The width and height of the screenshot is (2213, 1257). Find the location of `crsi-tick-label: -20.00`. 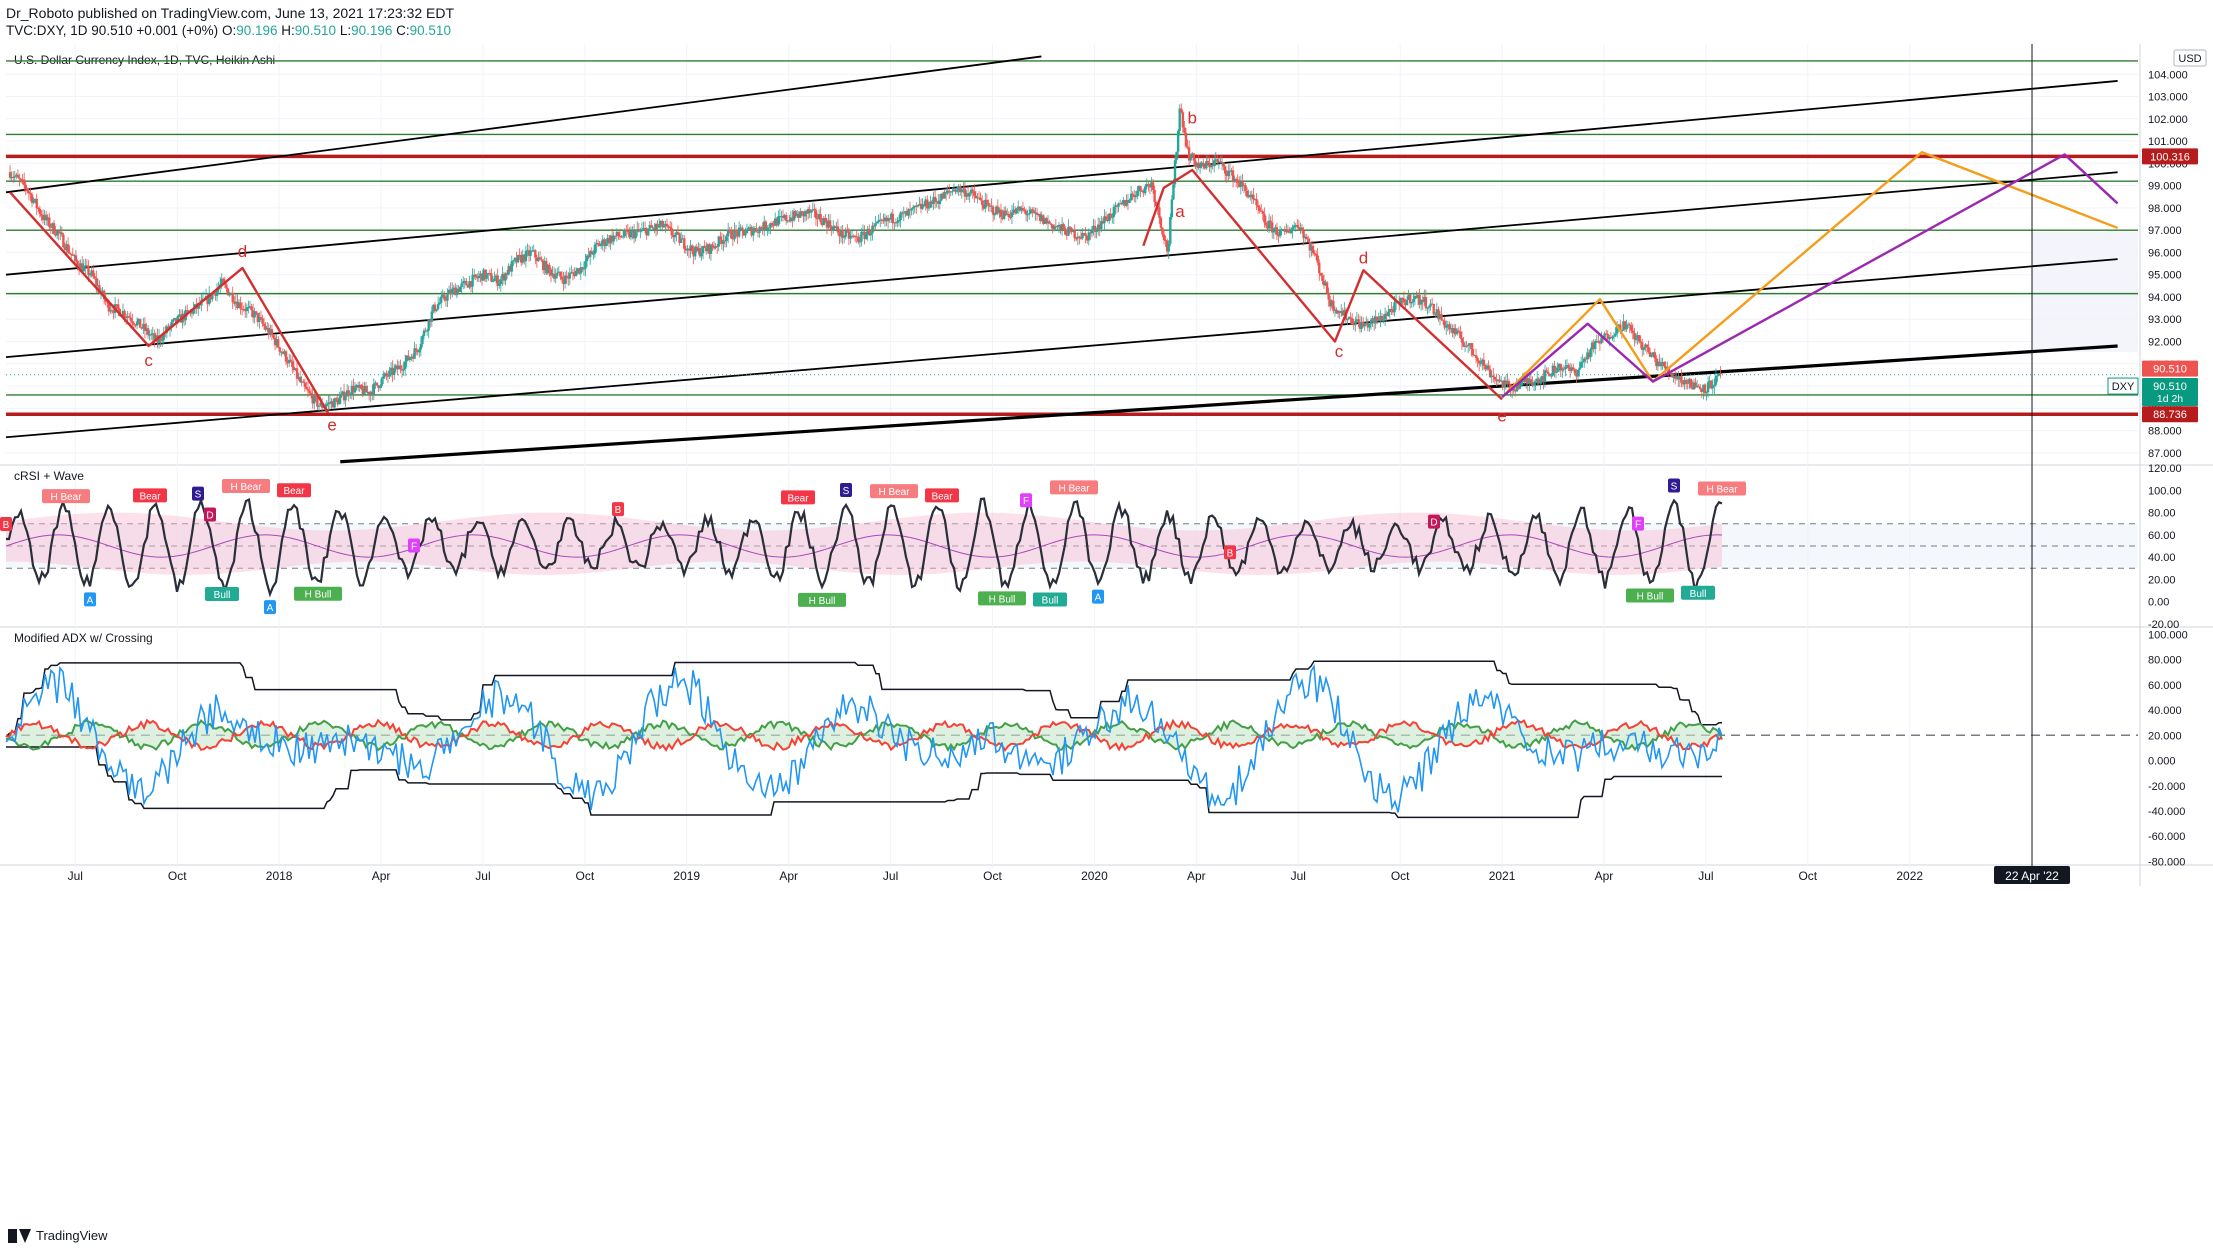

crsi-tick-label: -20.00 is located at coordinates (2163, 625).